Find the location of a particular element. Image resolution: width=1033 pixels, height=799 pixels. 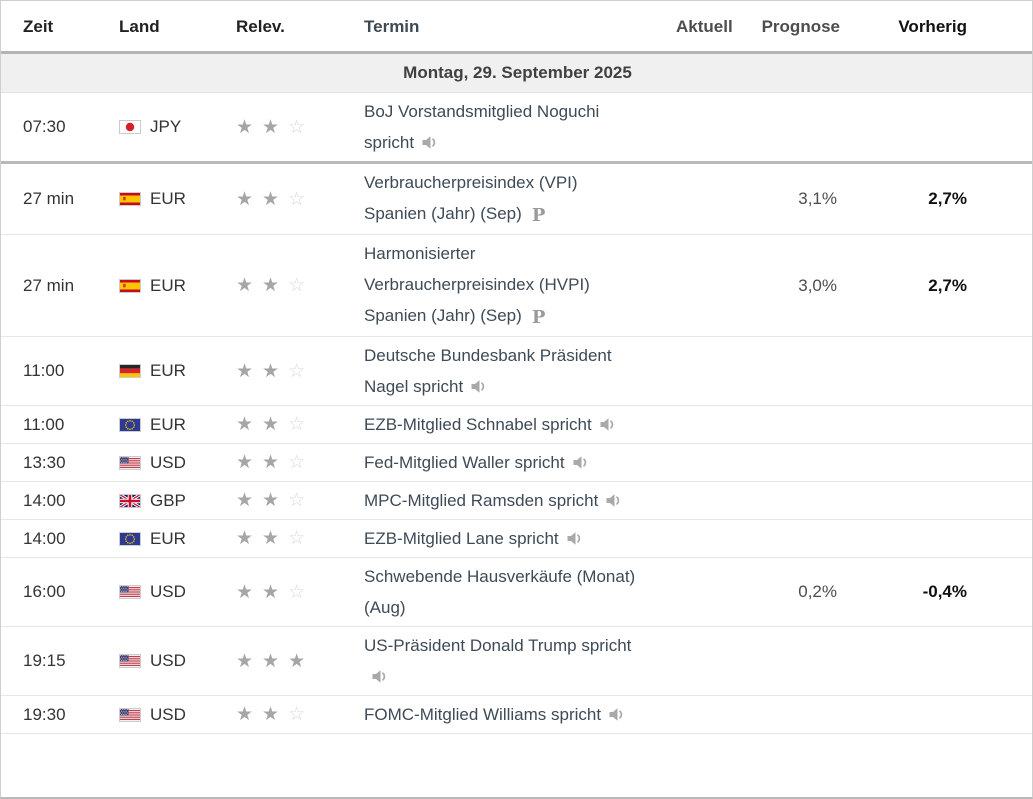

col-header-relev: Relev. is located at coordinates (287, 27).